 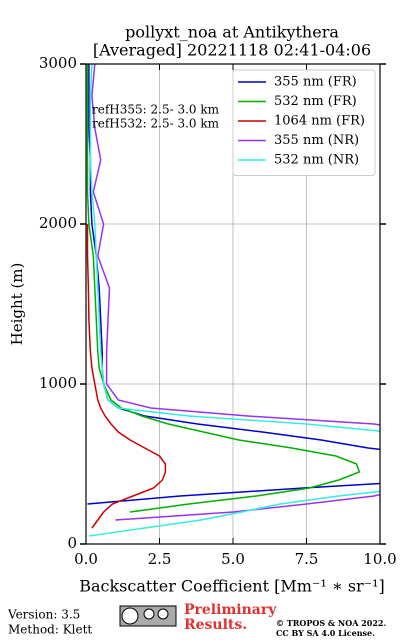 I want to click on license: CC BY SA 4.0 License., so click(x=325, y=633).